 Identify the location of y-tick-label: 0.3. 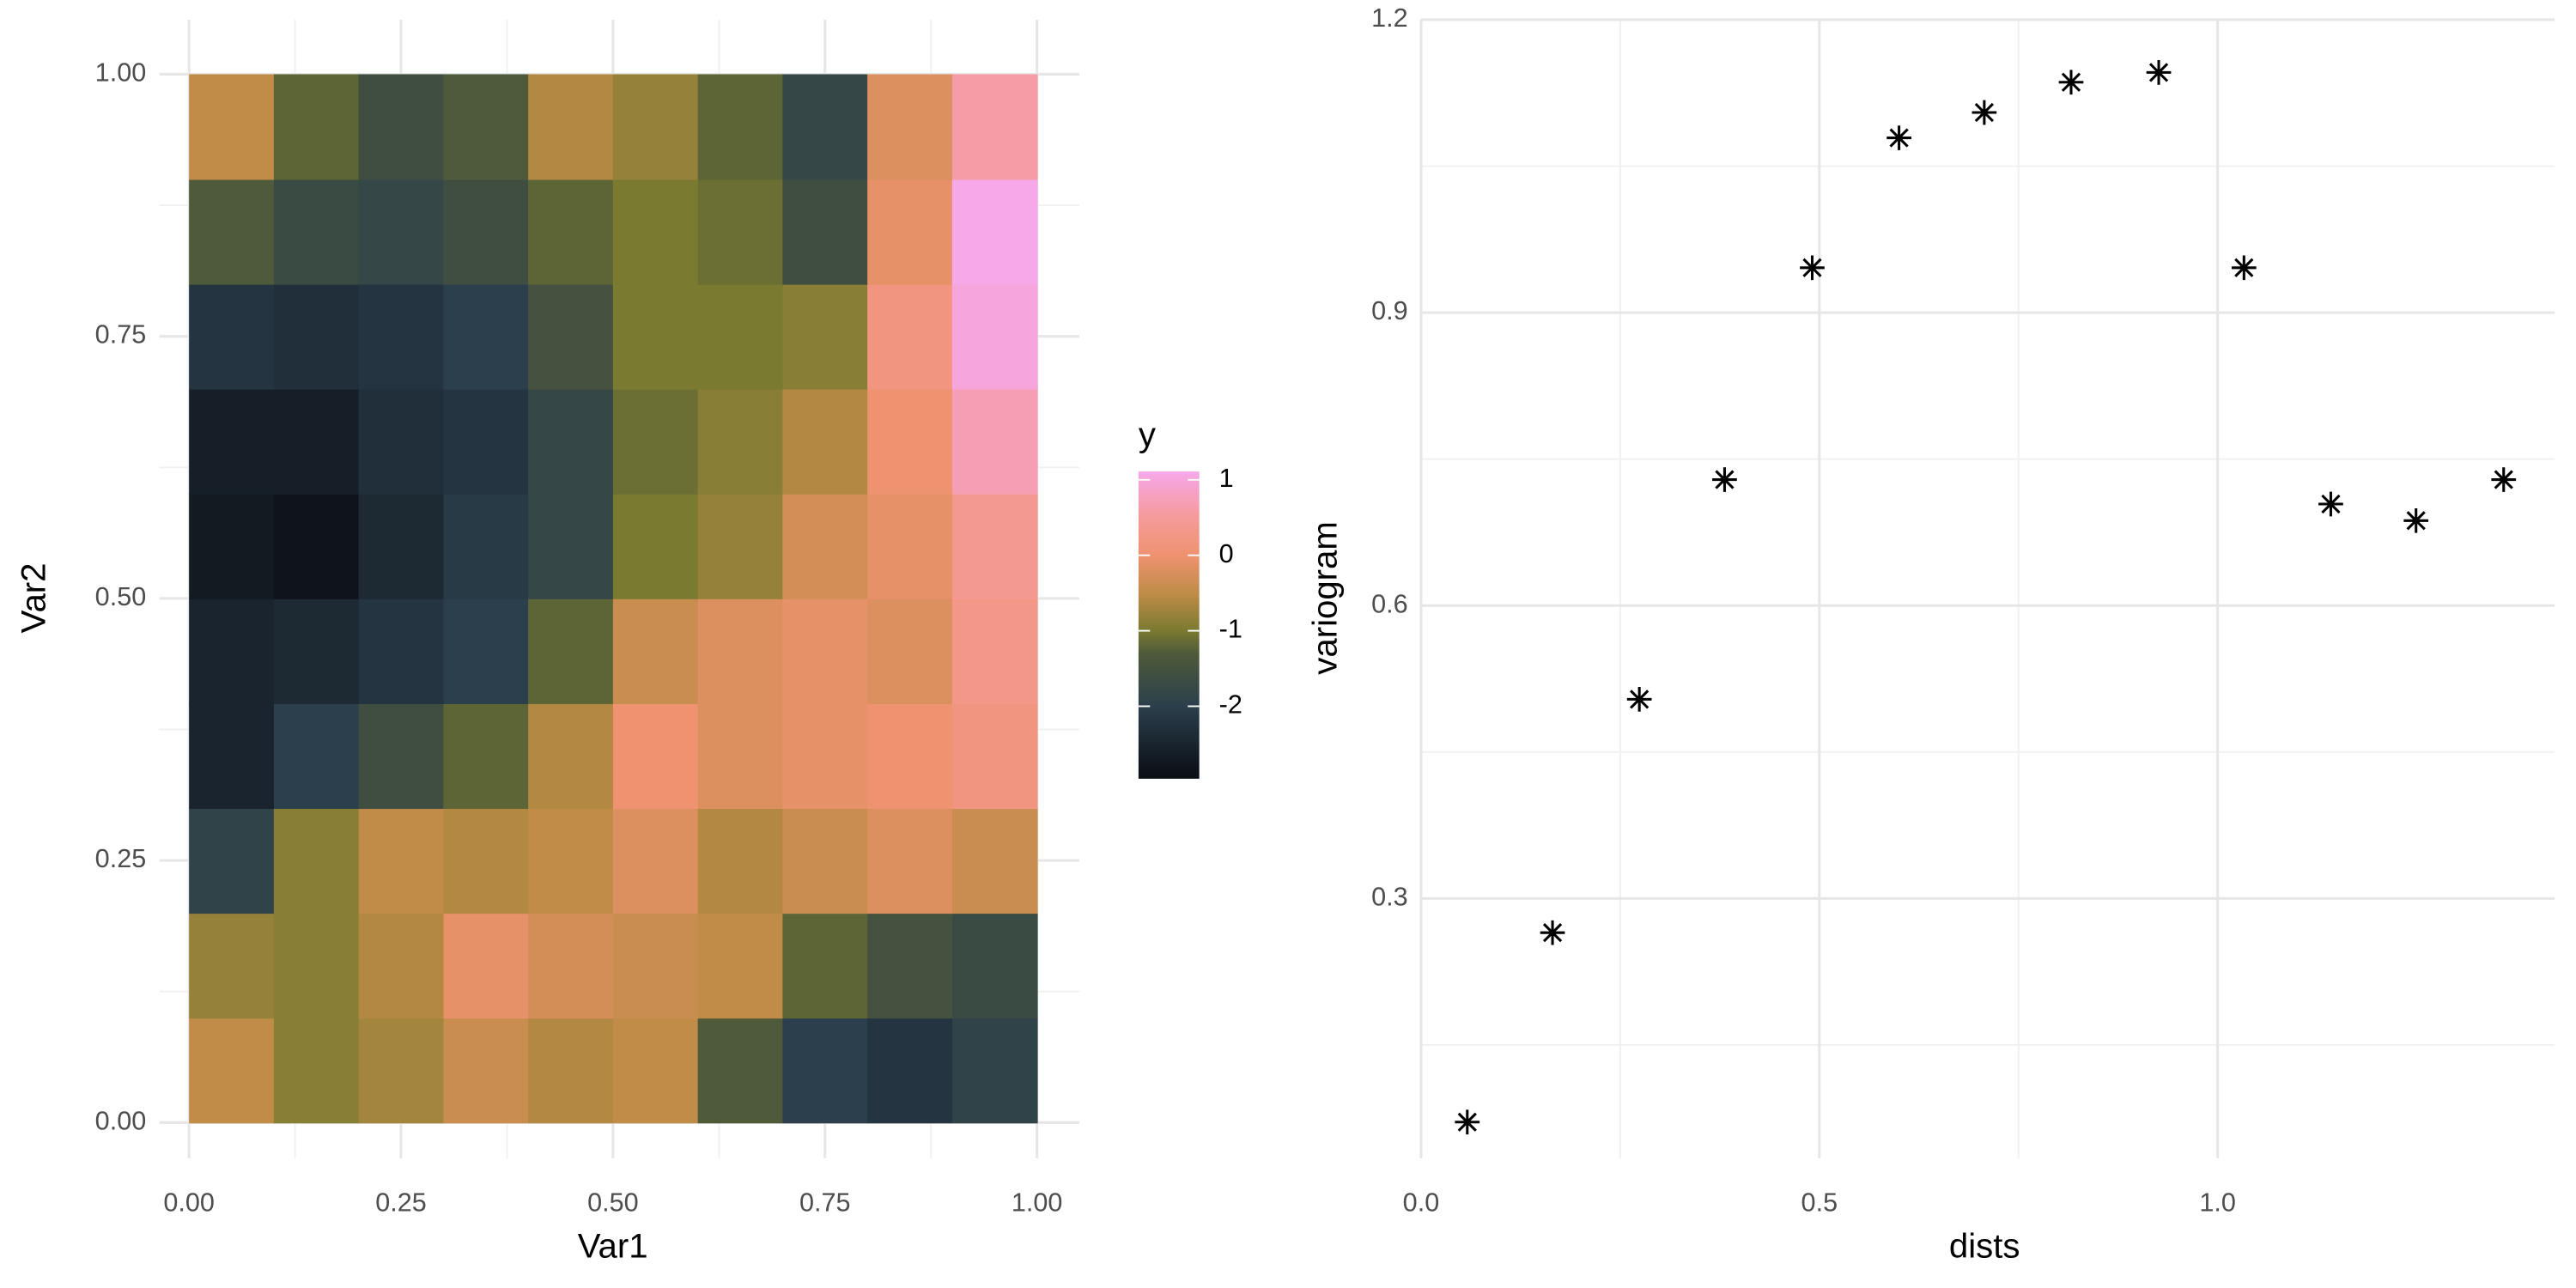
(1389, 896).